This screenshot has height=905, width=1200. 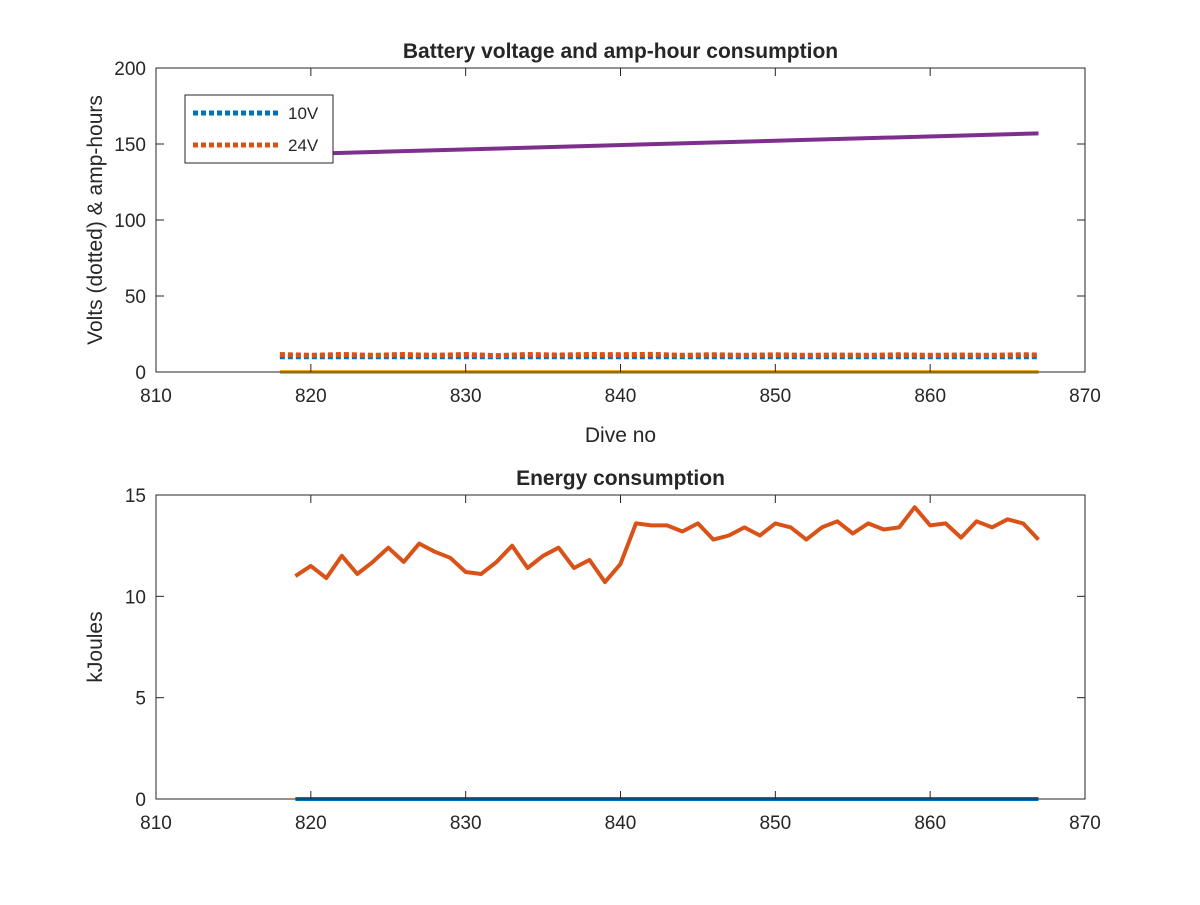 I want to click on y-axis-label: Volts (dotted) & amp-hours, so click(x=95, y=220).